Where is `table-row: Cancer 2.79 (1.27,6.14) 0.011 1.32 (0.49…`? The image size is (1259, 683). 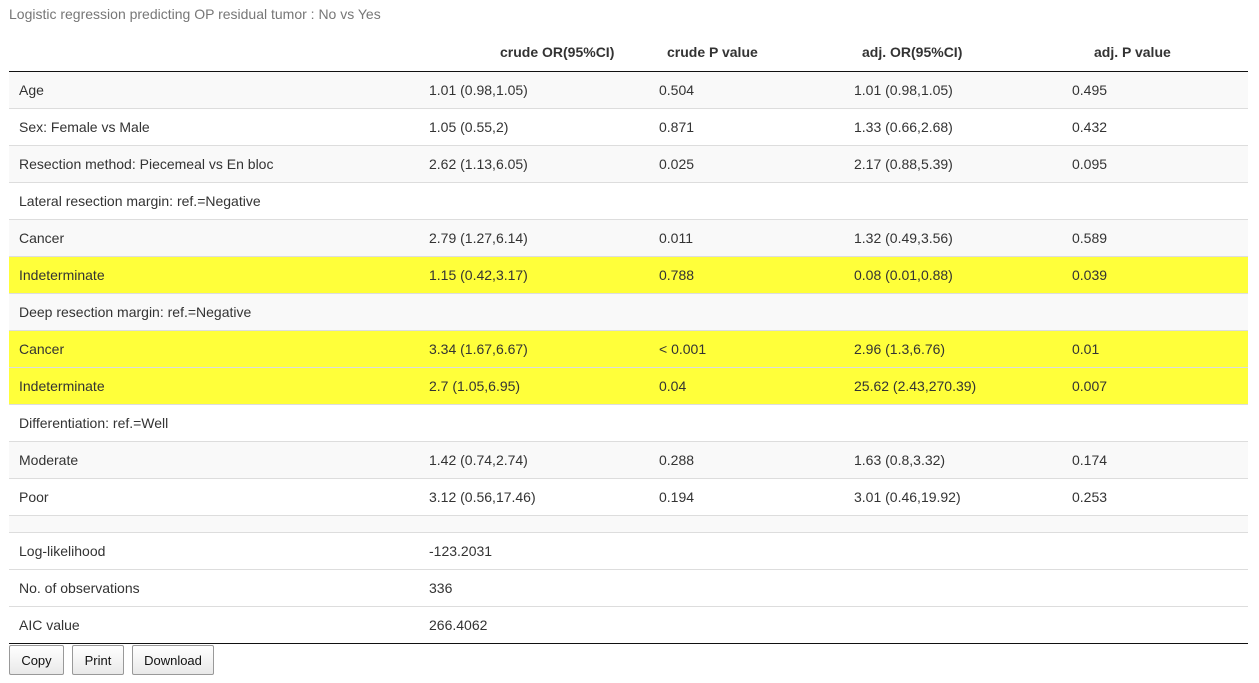 table-row: Cancer 2.79 (1.27,6.14) 0.011 1.32 (0.49… is located at coordinates (628, 238).